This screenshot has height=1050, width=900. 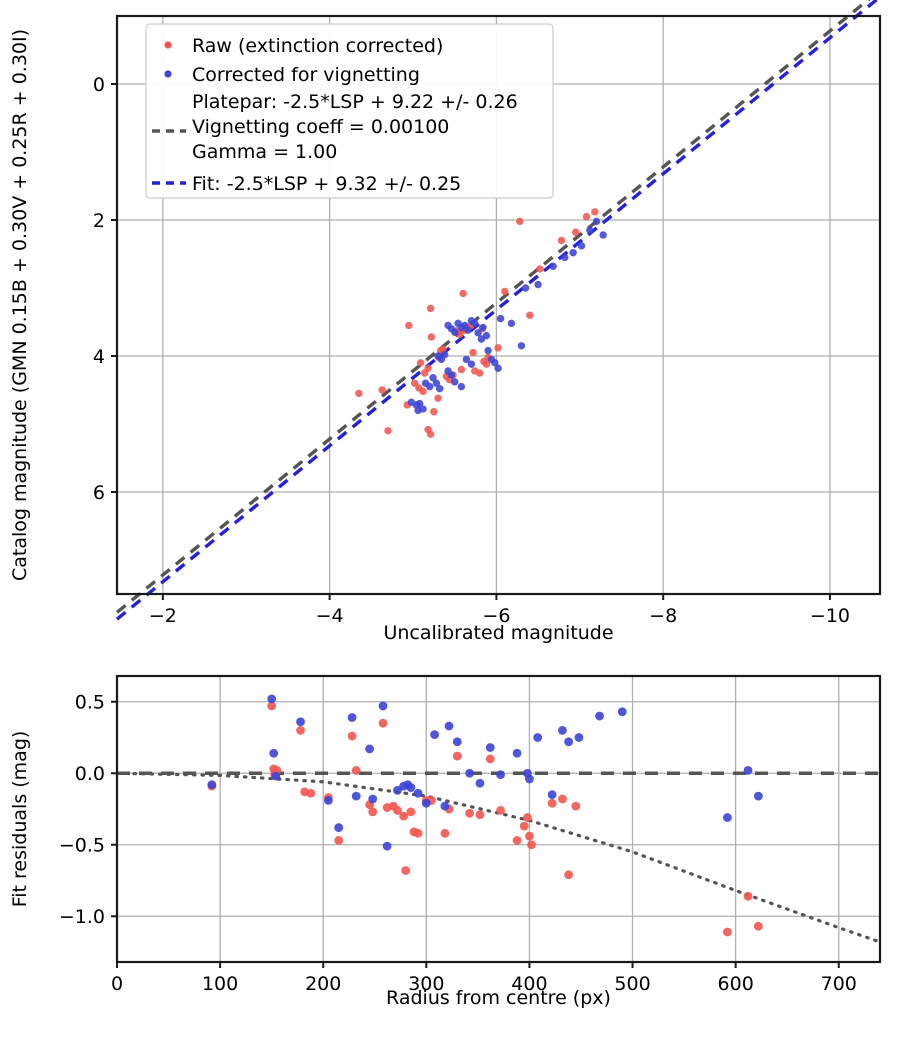 What do you see at coordinates (99, 85) in the screenshot?
I see `top-y-tick-label: 0` at bounding box center [99, 85].